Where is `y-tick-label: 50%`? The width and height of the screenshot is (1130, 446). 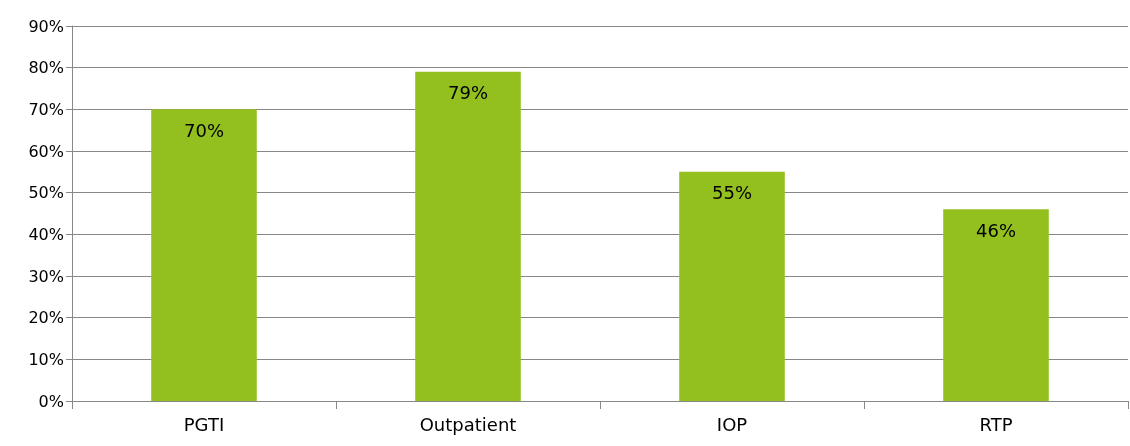 y-tick-label: 50% is located at coordinates (46, 193).